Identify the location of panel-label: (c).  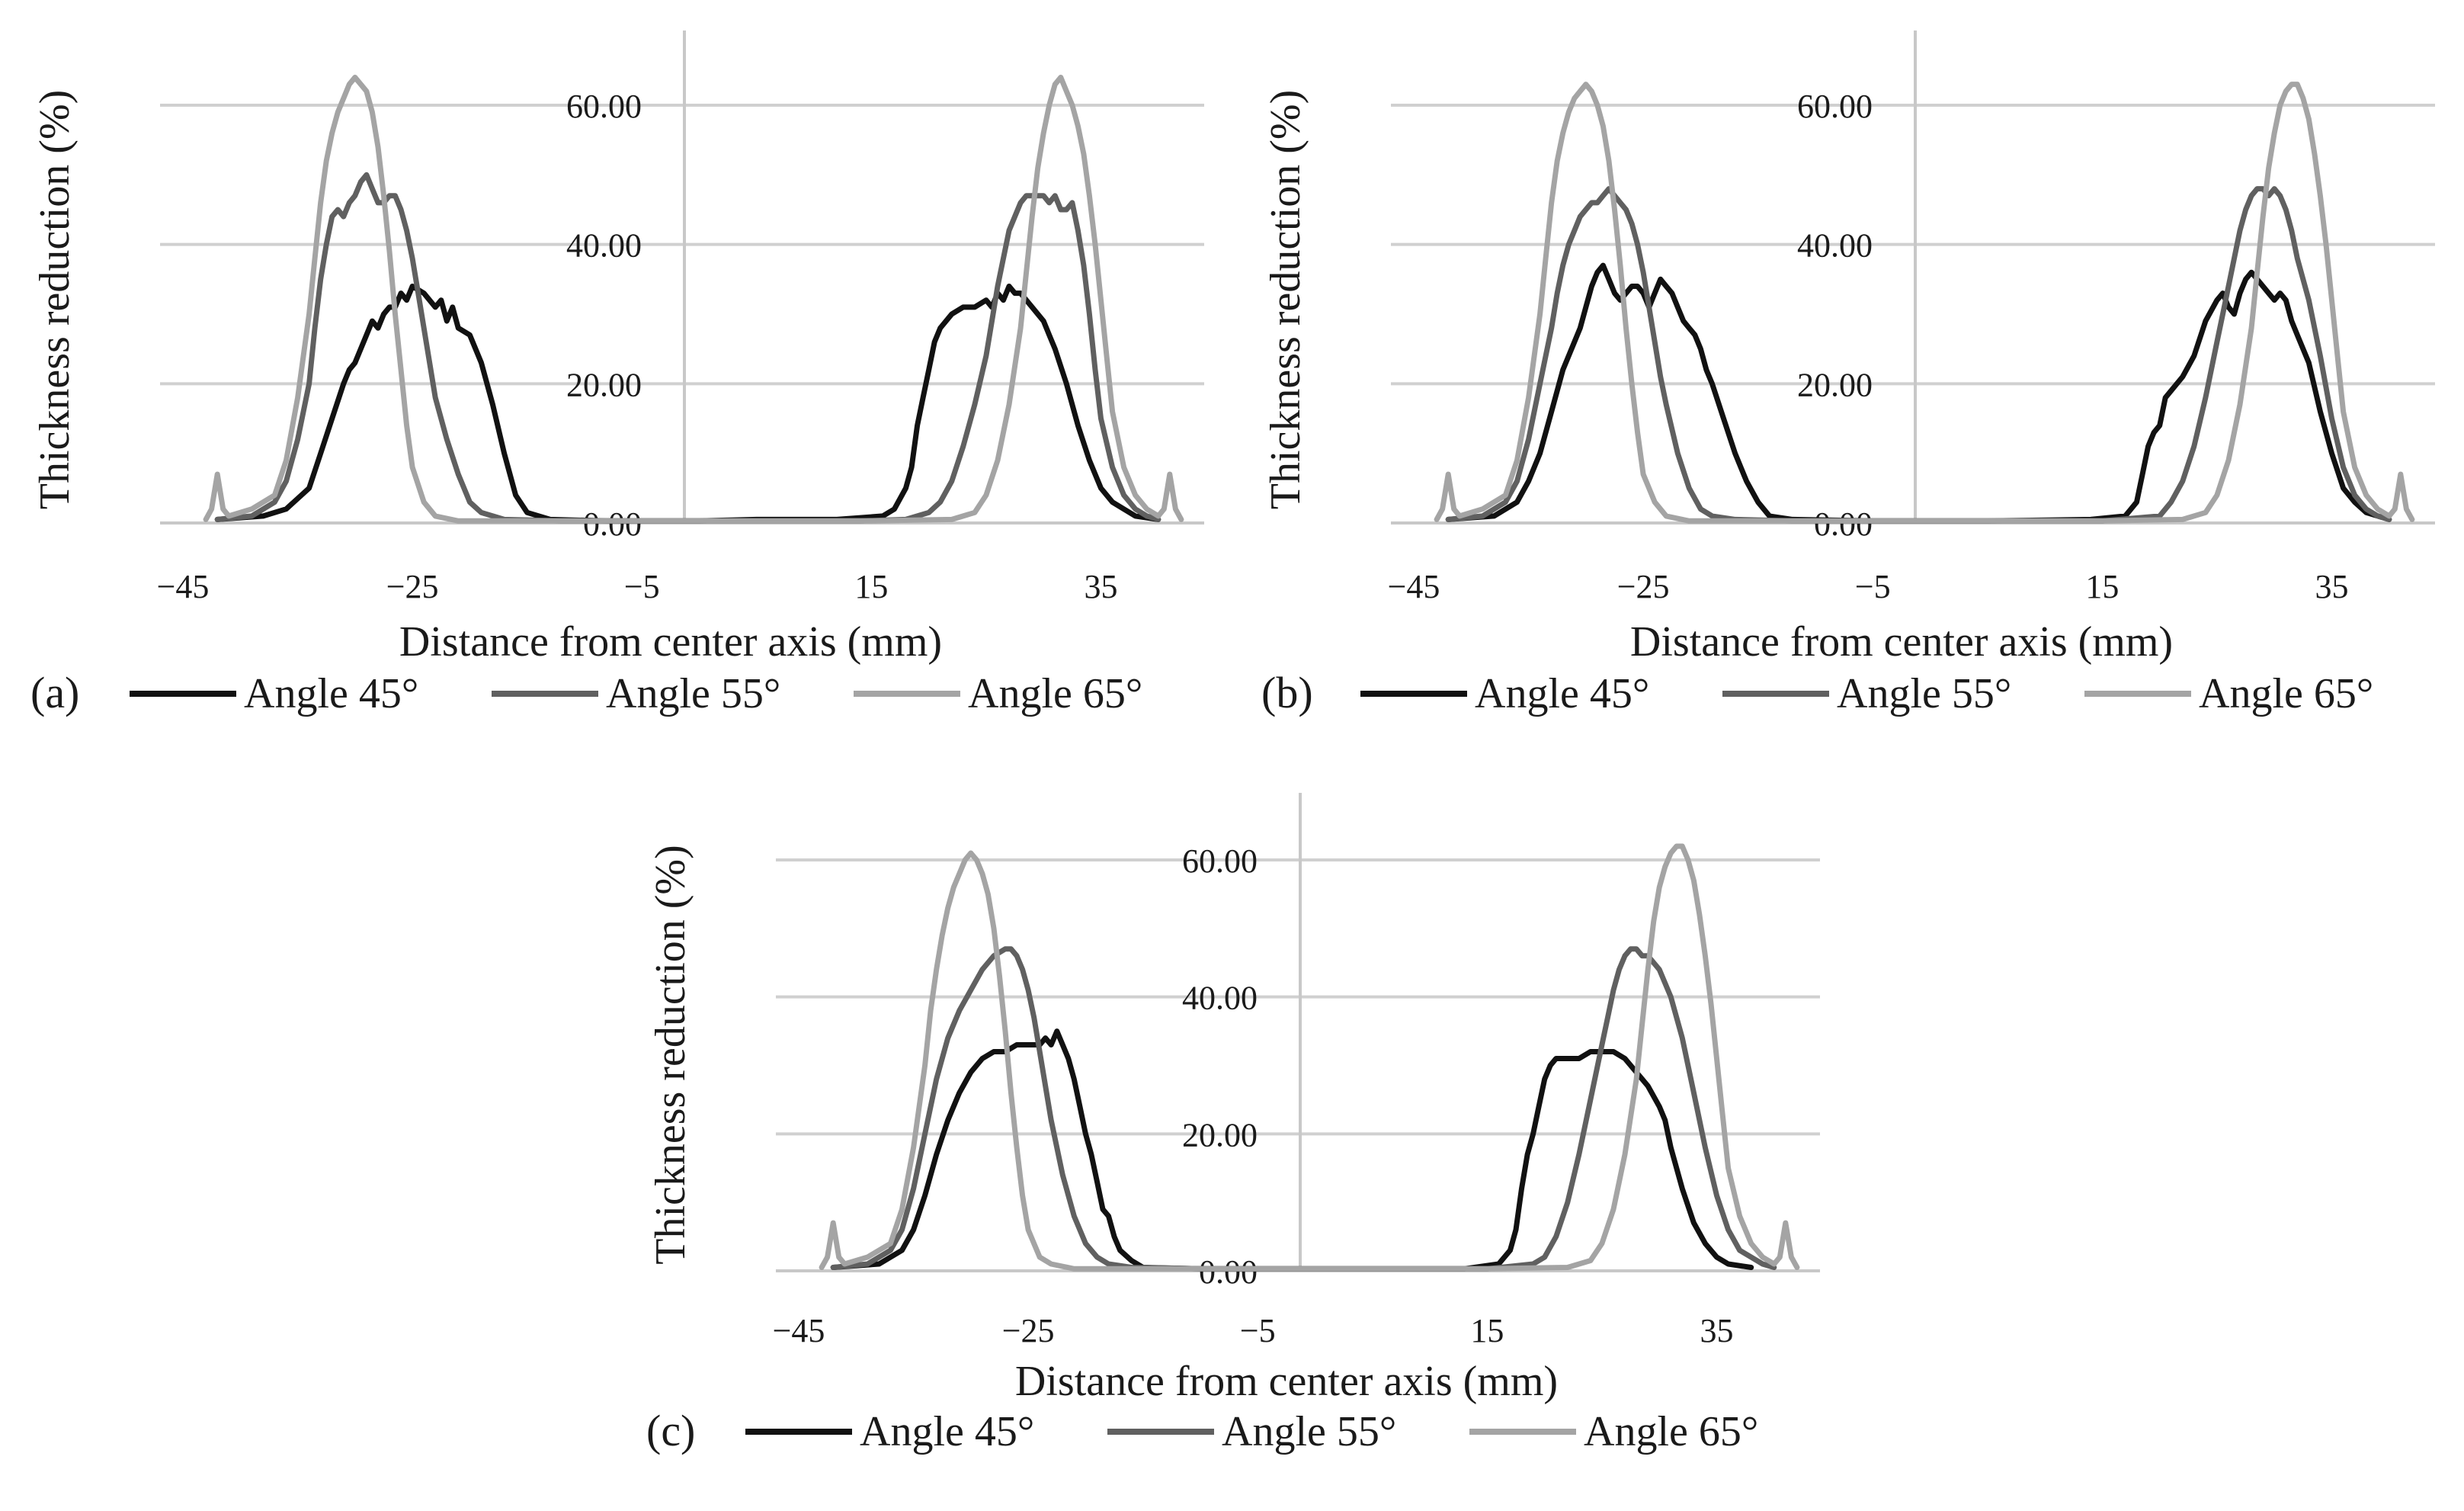
(670, 1430).